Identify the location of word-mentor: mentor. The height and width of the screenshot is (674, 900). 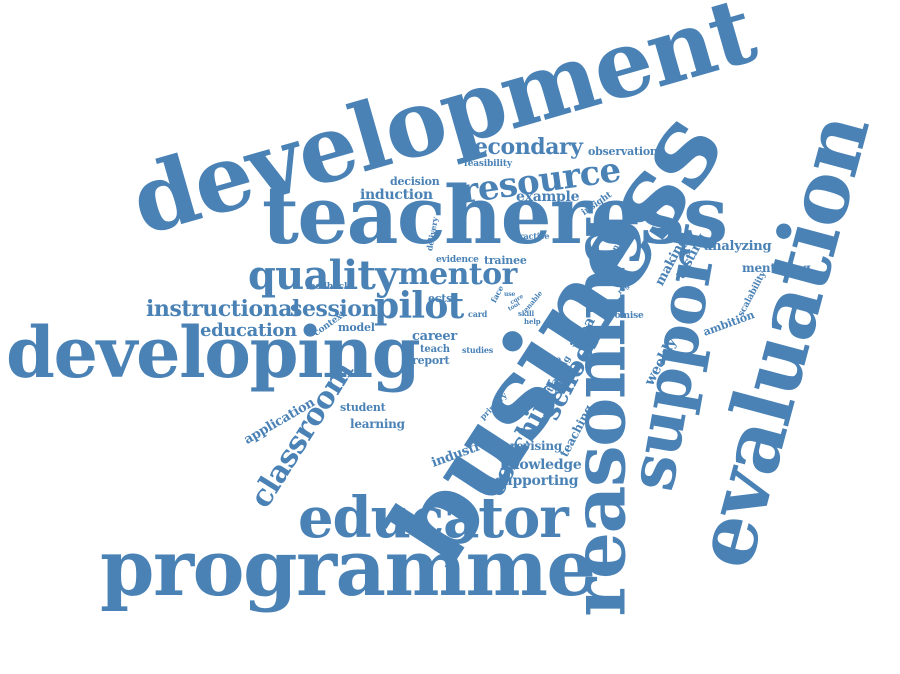
(457, 274).